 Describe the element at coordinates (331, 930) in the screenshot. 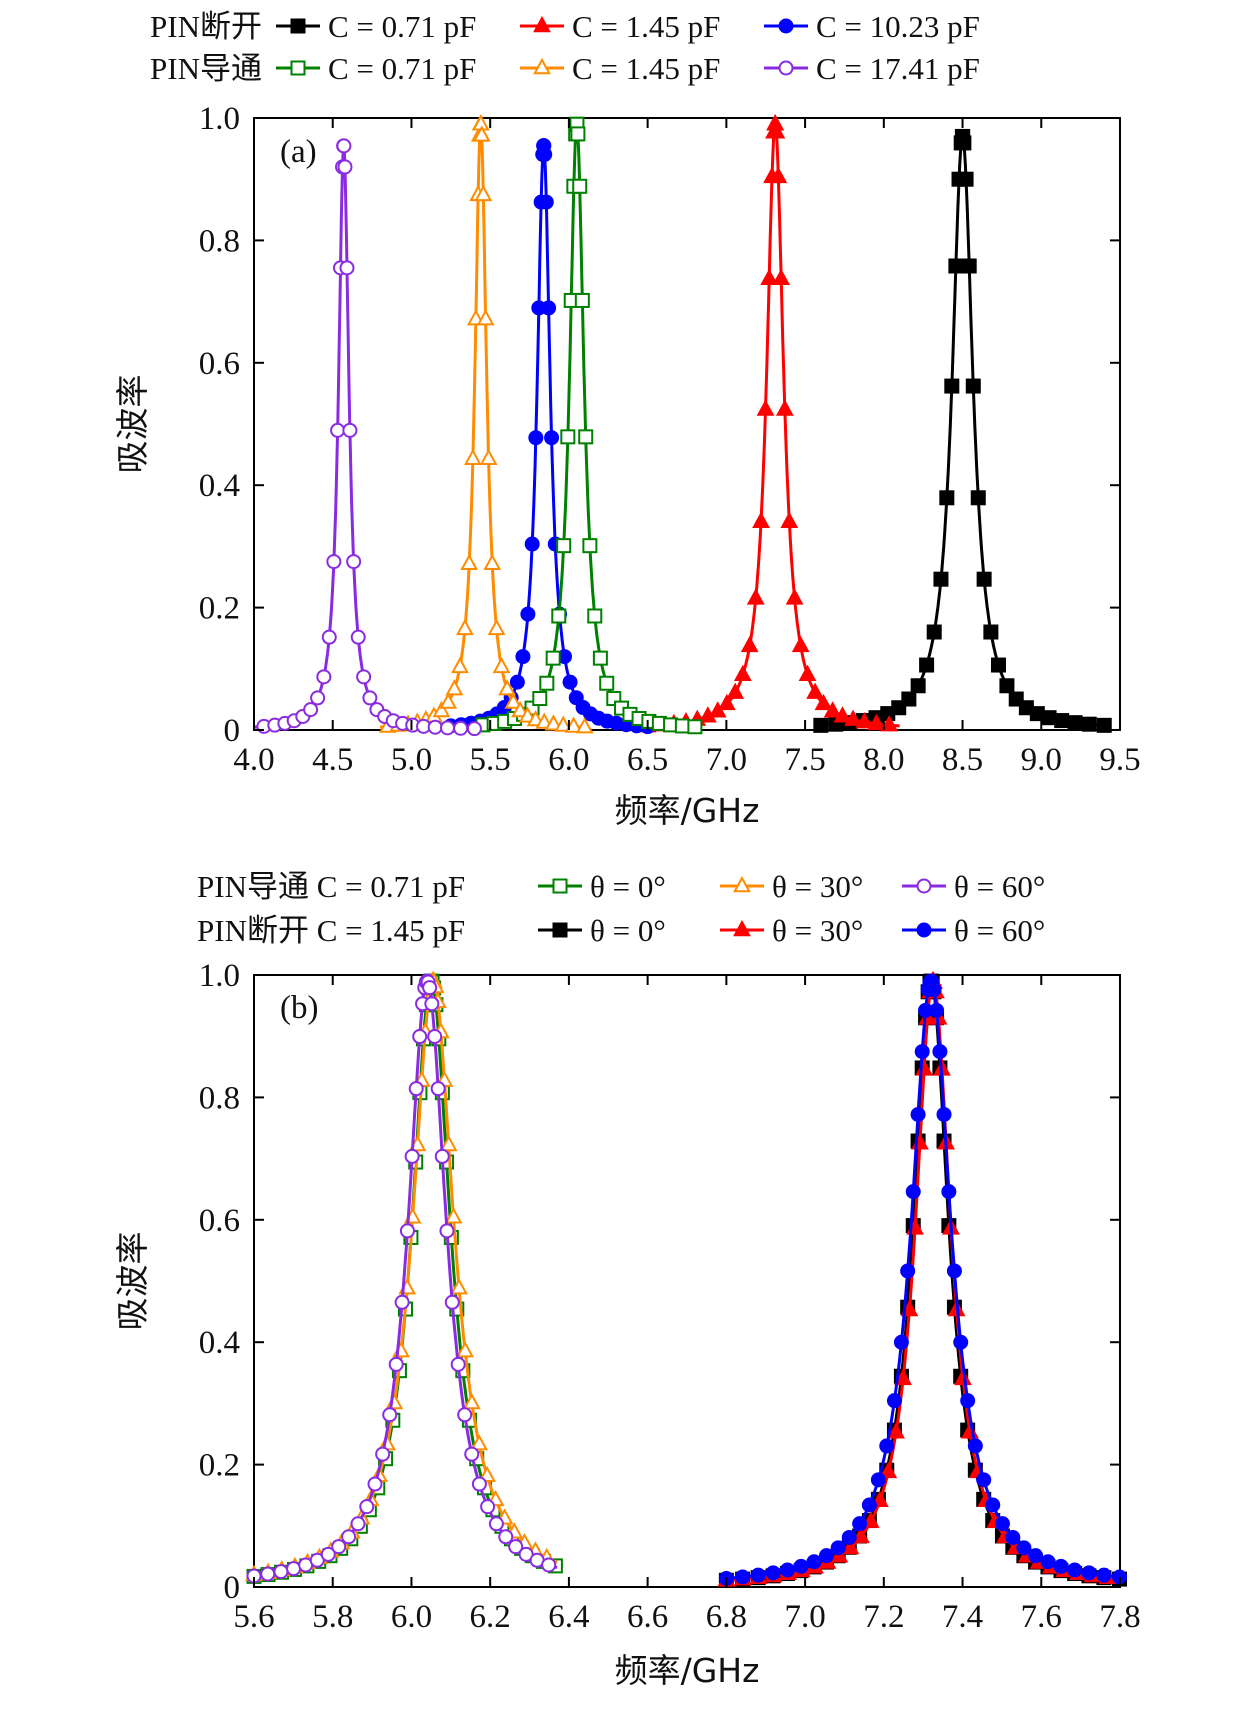

I see `legend-row-label: PIN断开 C = 1.45 pF` at that location.